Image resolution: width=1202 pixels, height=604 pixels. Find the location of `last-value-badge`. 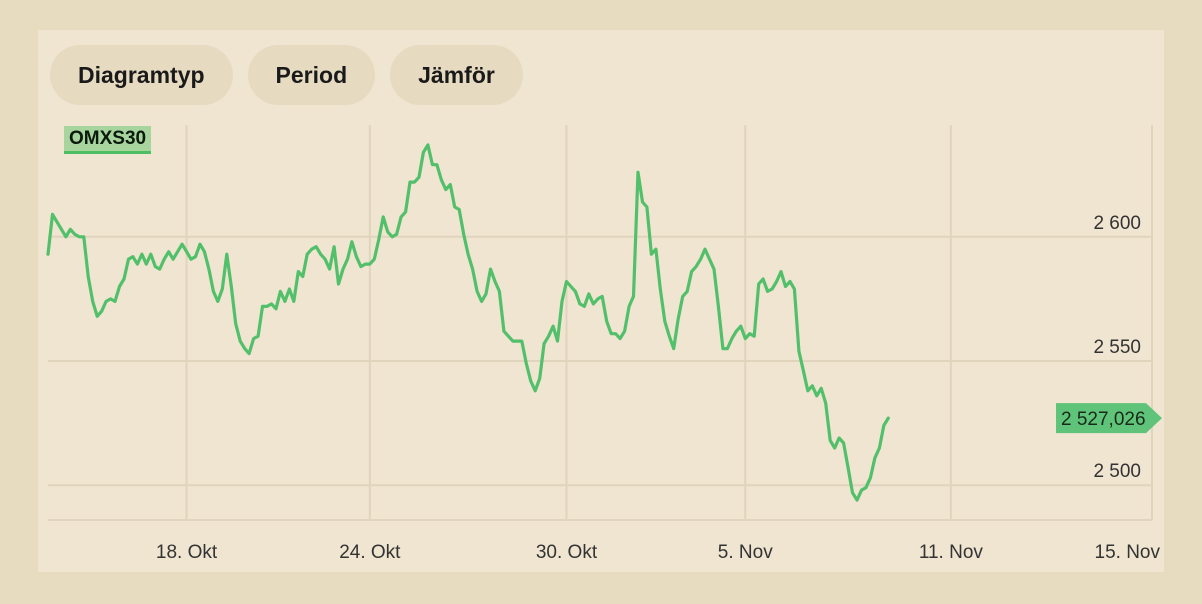

last-value-badge is located at coordinates (1109, 418).